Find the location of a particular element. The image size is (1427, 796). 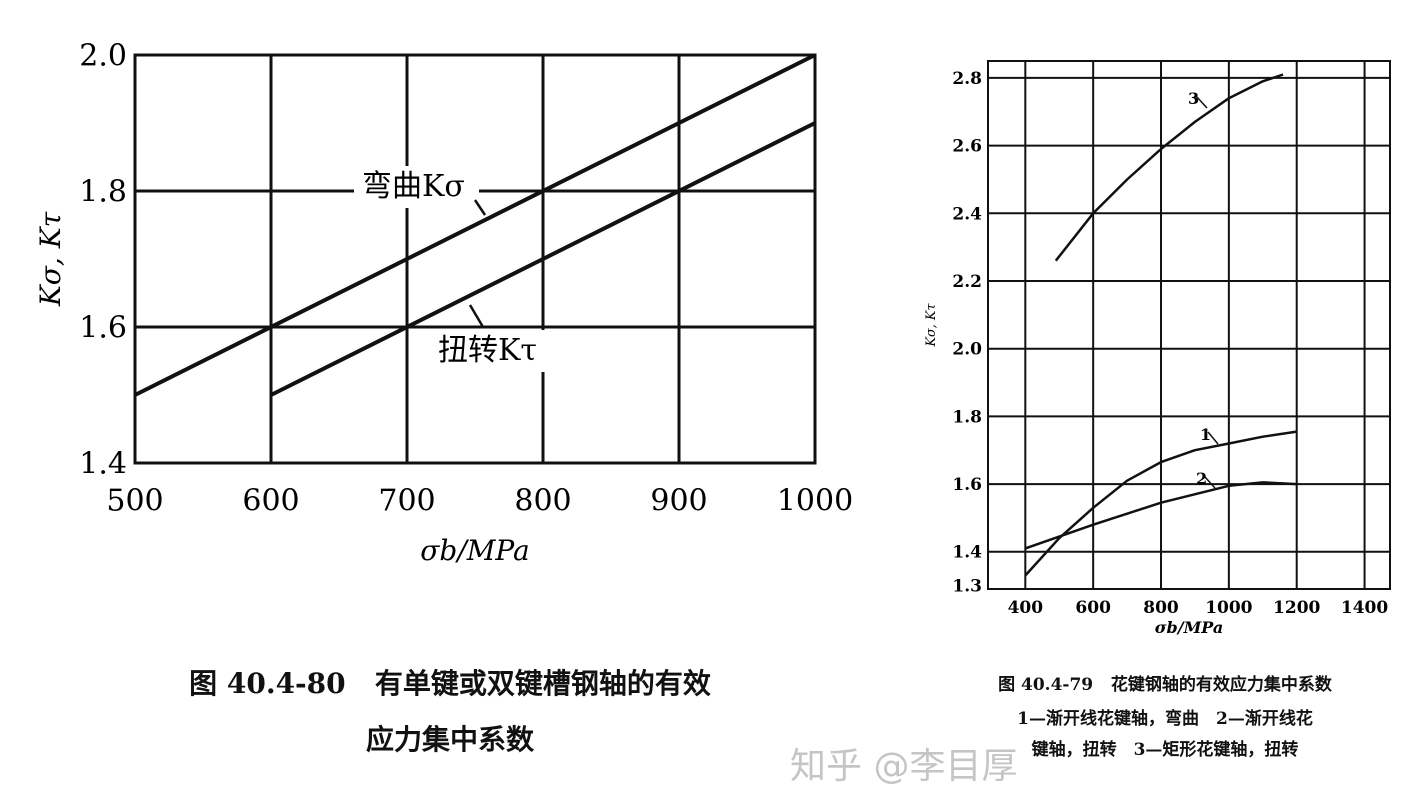

chart1-series-2-label: 3 is located at coordinates (1193, 98).